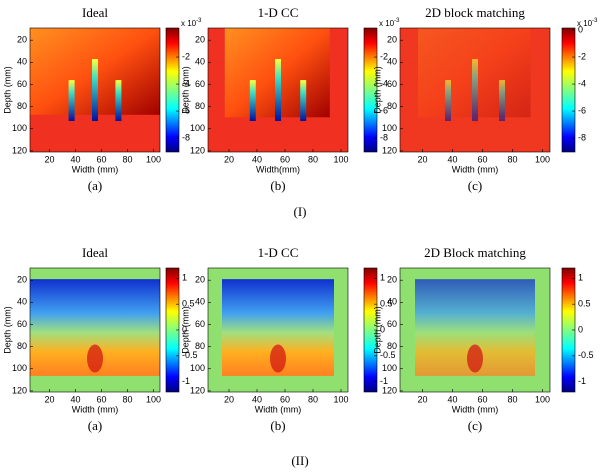 Image resolution: width=600 pixels, height=472 pixels. I want to click on row-label: (I), so click(300, 211).